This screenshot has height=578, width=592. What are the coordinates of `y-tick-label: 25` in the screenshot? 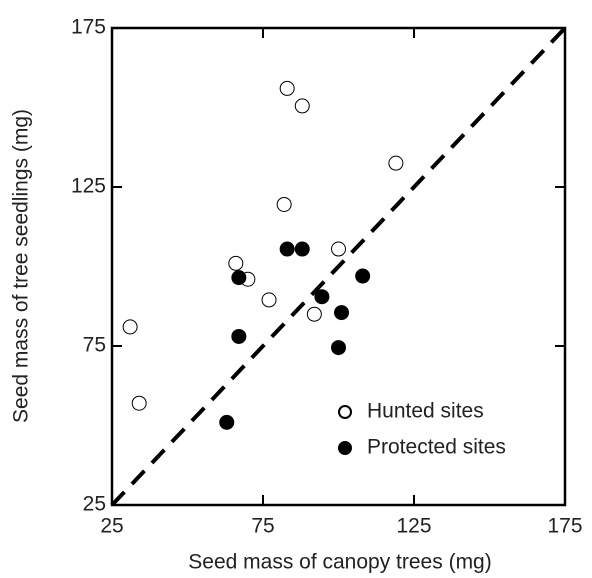 It's located at (94, 504).